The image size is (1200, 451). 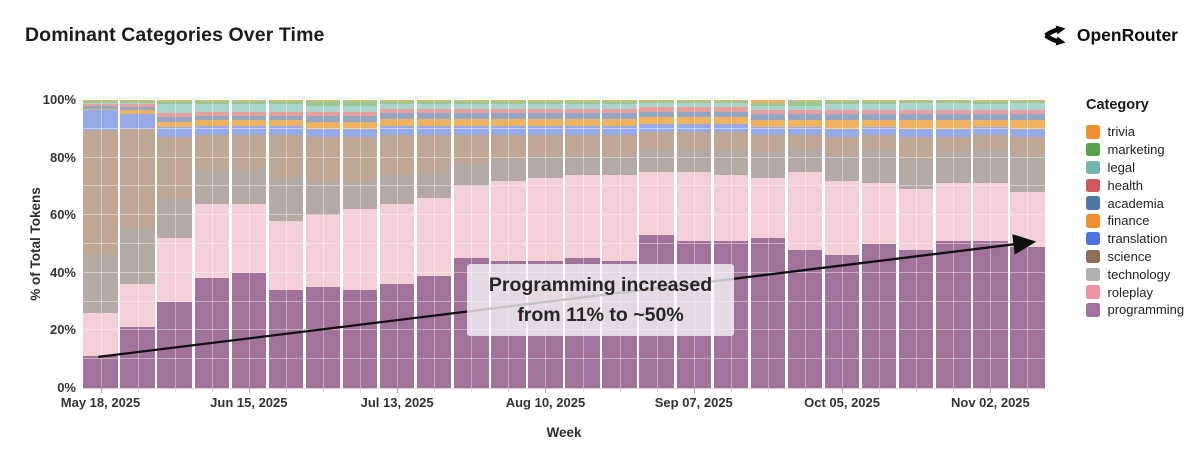 I want to click on bar-week-Sep 28, 2025, so click(x=805, y=244).